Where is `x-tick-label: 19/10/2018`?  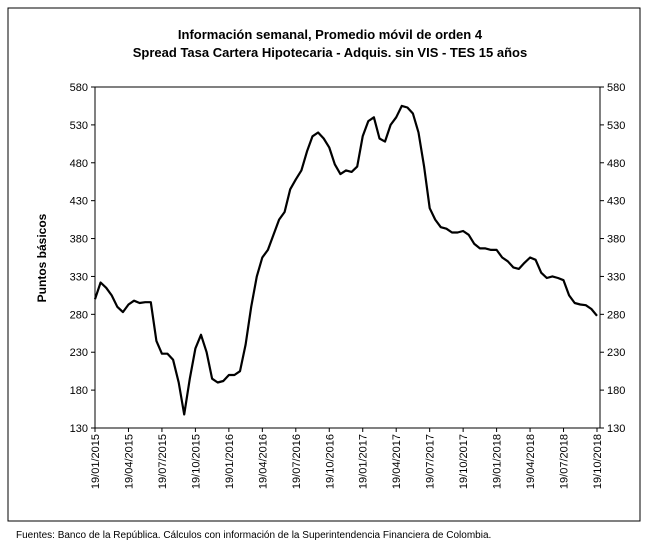
x-tick-label: 19/10/2018 is located at coordinates (598, 461).